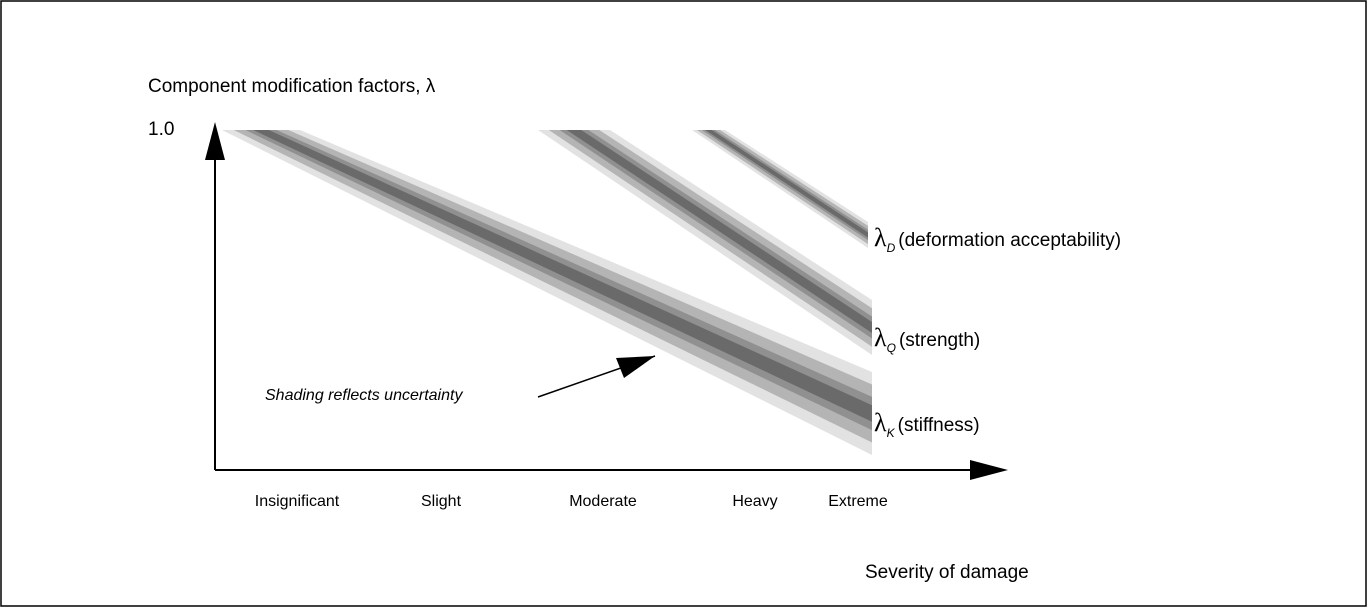  I want to click on x-arrowhead, so click(989, 470).